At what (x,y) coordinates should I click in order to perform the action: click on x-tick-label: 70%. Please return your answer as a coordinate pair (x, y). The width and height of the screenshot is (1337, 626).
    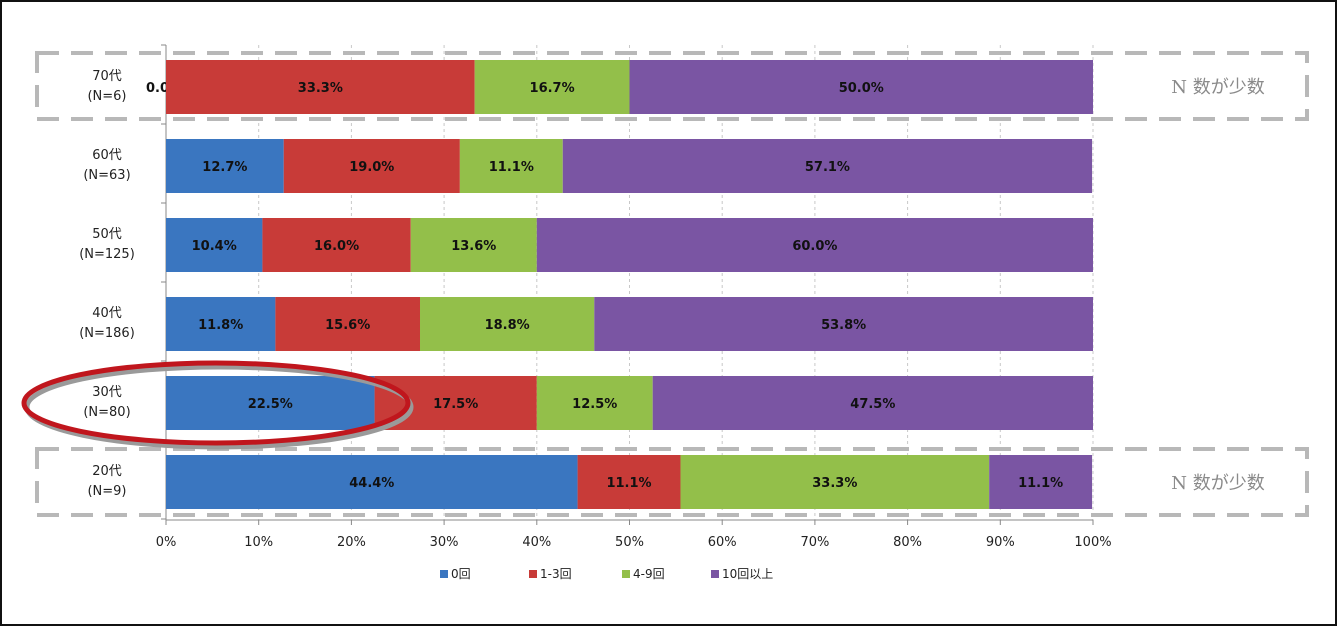
    Looking at the image, I should click on (814, 542).